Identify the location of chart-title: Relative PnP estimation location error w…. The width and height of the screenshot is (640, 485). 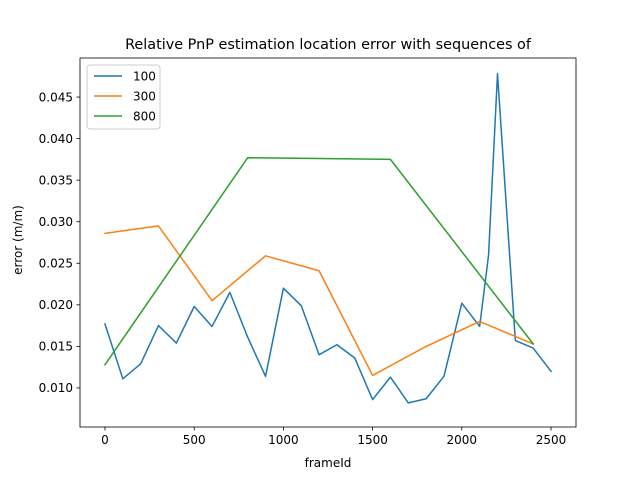
(328, 45).